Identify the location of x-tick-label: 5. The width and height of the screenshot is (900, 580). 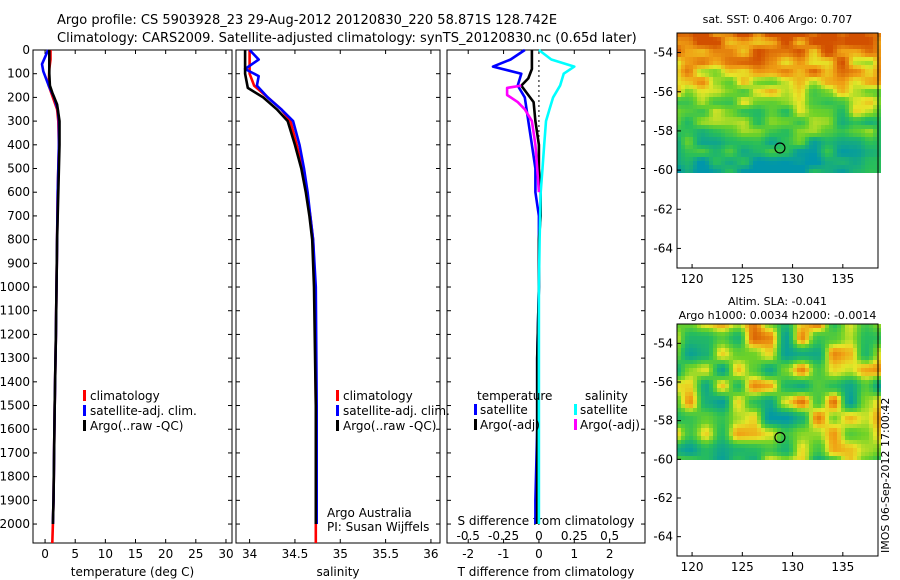
(75, 554).